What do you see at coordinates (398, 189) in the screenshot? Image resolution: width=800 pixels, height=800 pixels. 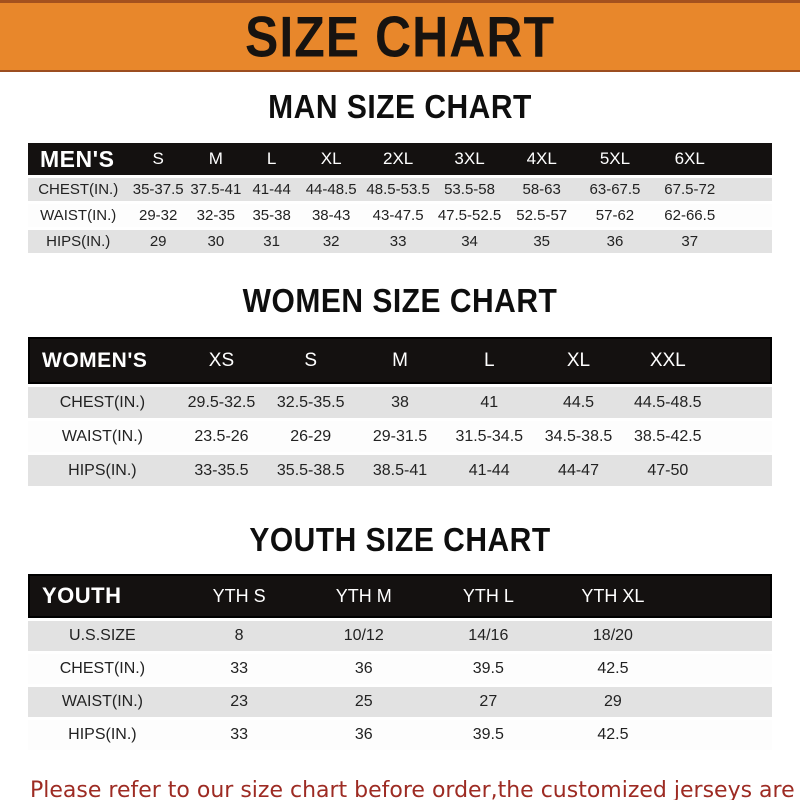 I see `size-value-cell: 48.5-53.5` at bounding box center [398, 189].